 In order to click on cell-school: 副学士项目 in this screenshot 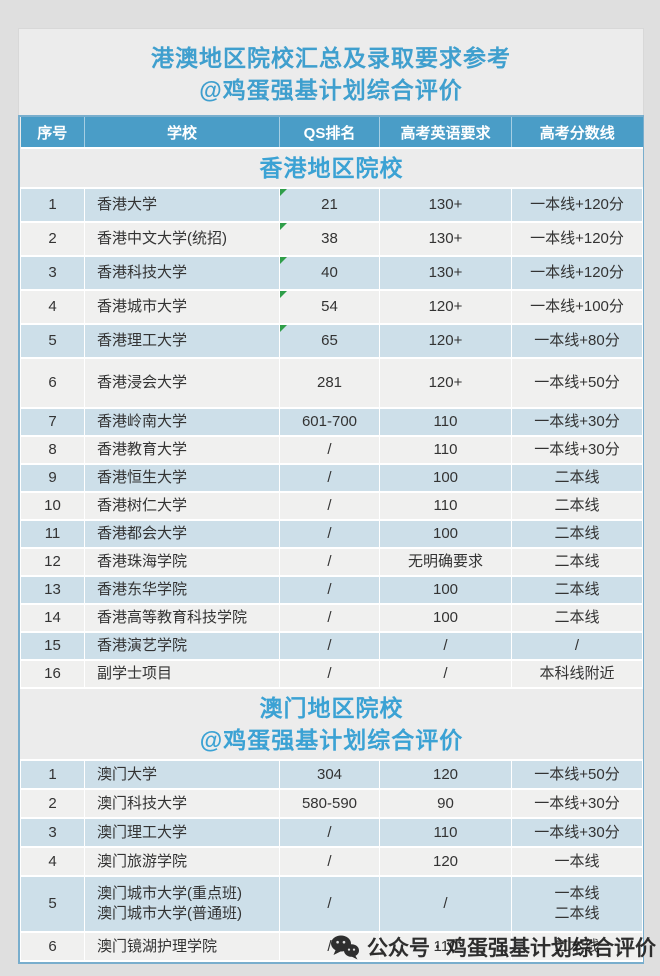, I will do `click(182, 674)`.